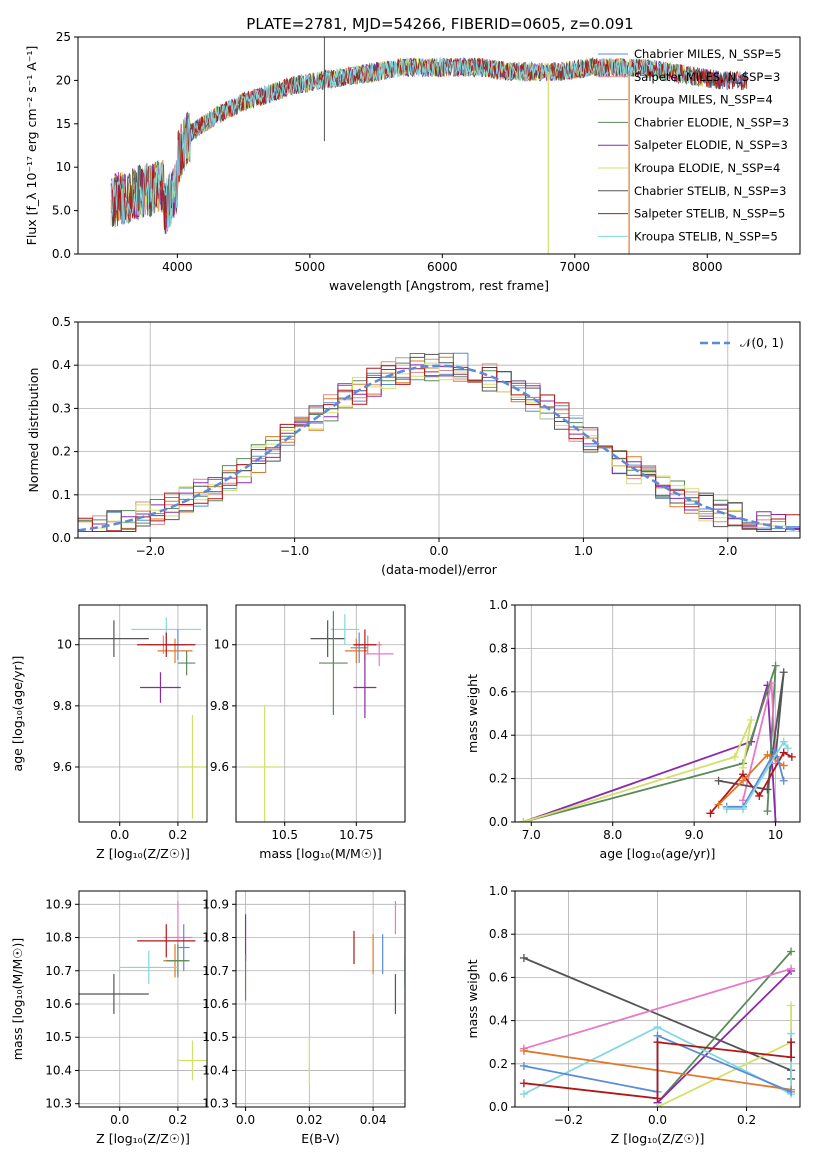  What do you see at coordinates (61, 495) in the screenshot?
I see `y-tick-label: 0.1` at bounding box center [61, 495].